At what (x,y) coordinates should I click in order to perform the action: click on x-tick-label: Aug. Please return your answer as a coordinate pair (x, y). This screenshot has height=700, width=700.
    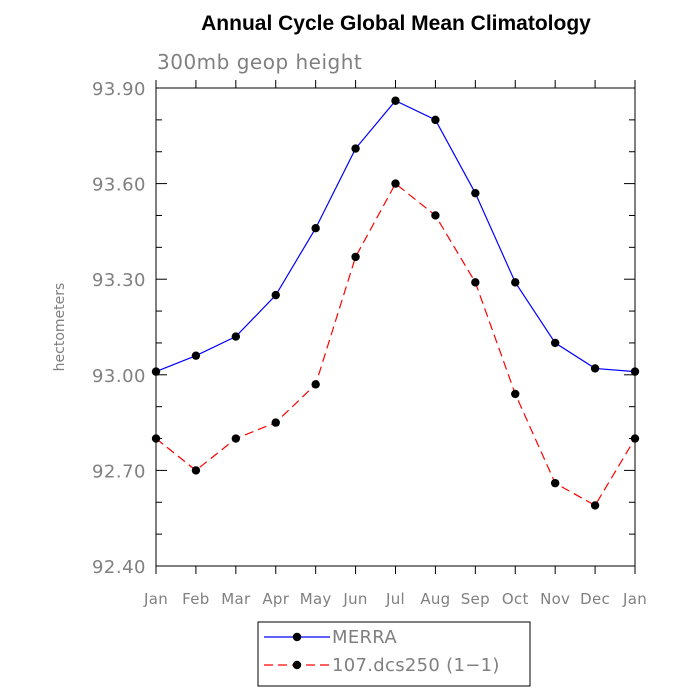
    Looking at the image, I should click on (435, 599).